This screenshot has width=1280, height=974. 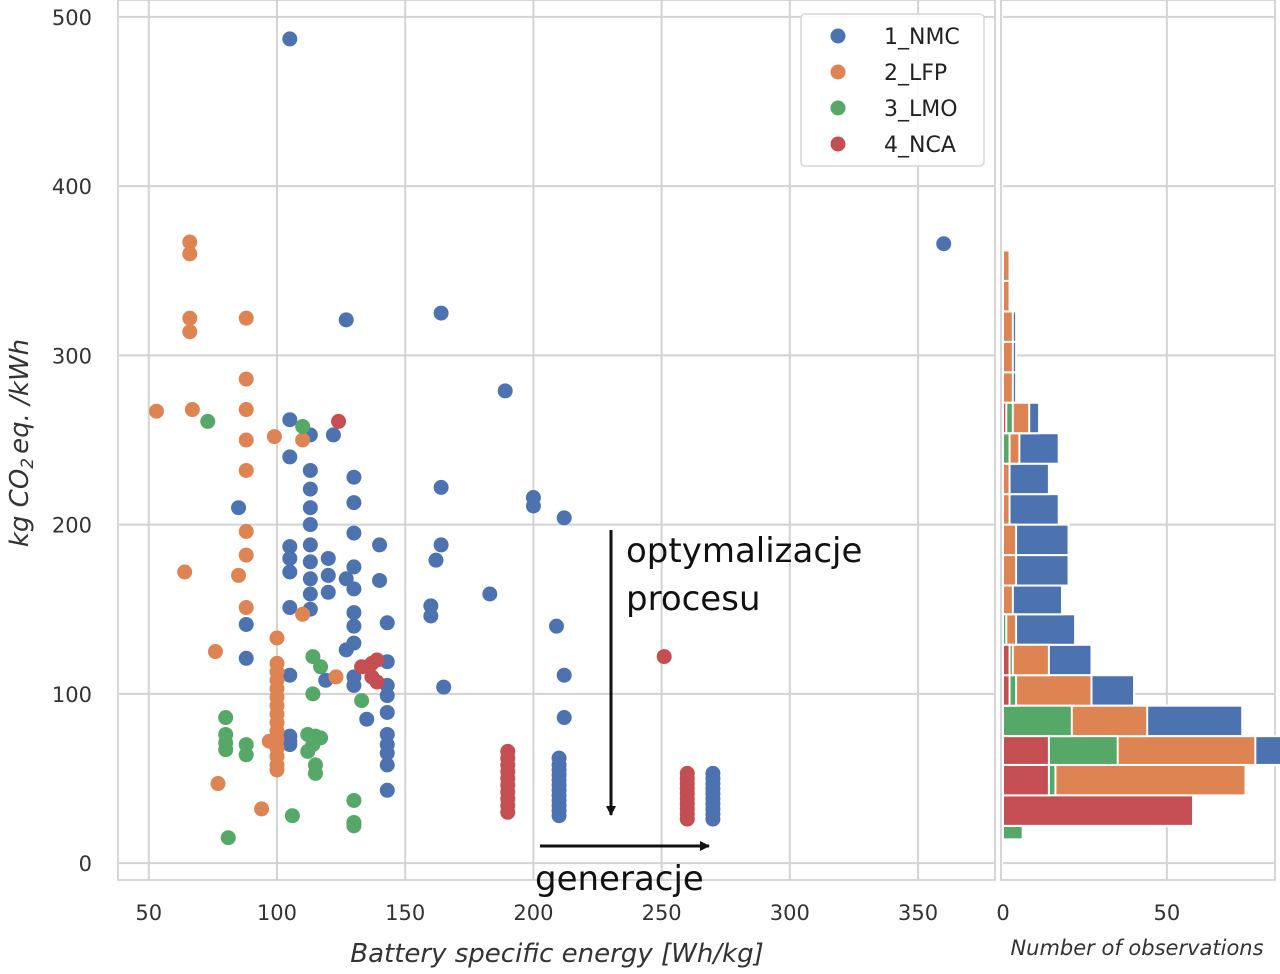 I want to click on y-axis-label: kg CO2 eq. /kWh, so click(x=21, y=443).